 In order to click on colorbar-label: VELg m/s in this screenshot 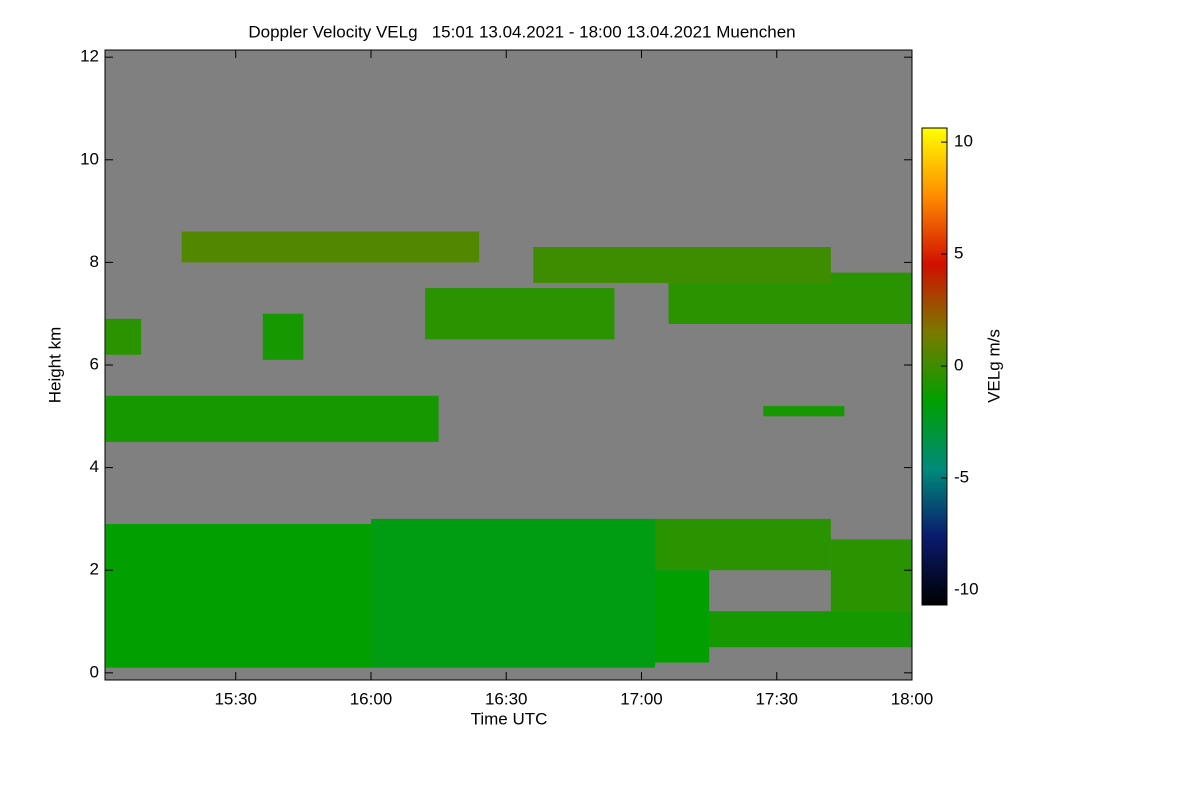, I will do `click(993, 366)`.